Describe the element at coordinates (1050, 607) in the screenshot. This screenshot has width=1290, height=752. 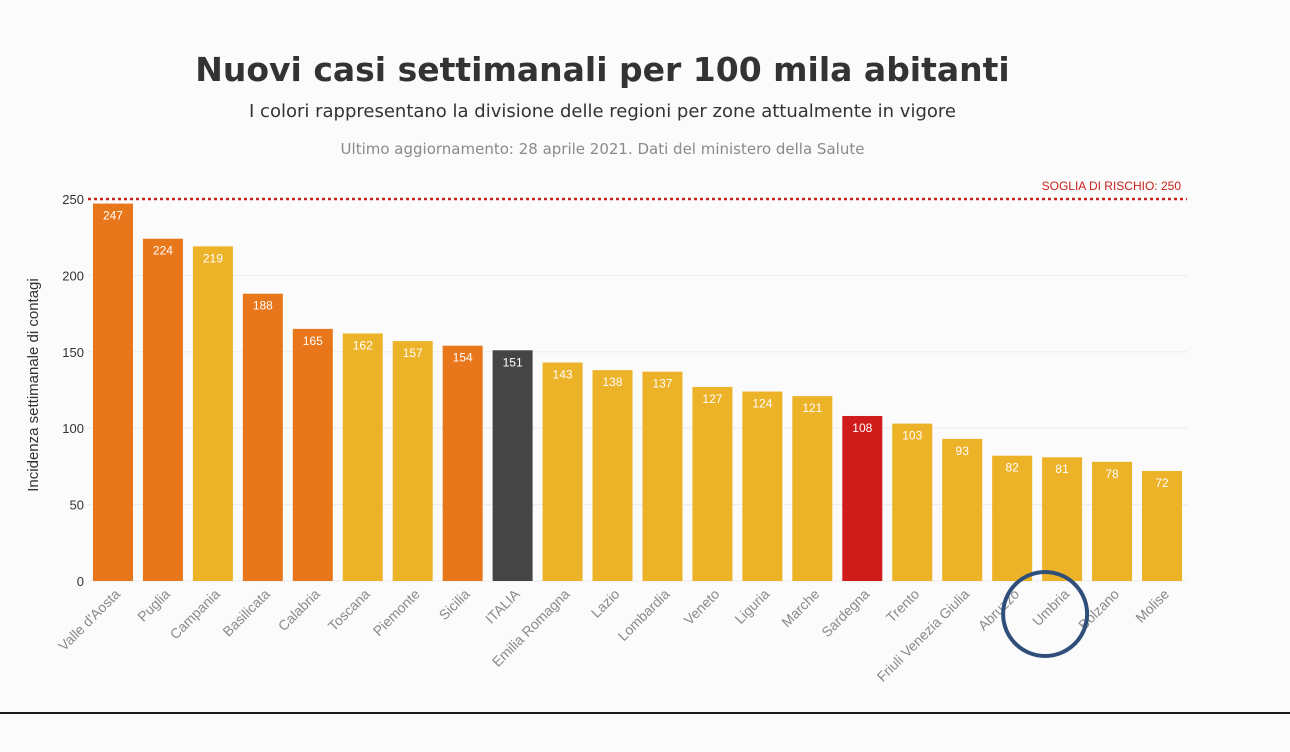
I see `x-tick-label: Umbria` at that location.